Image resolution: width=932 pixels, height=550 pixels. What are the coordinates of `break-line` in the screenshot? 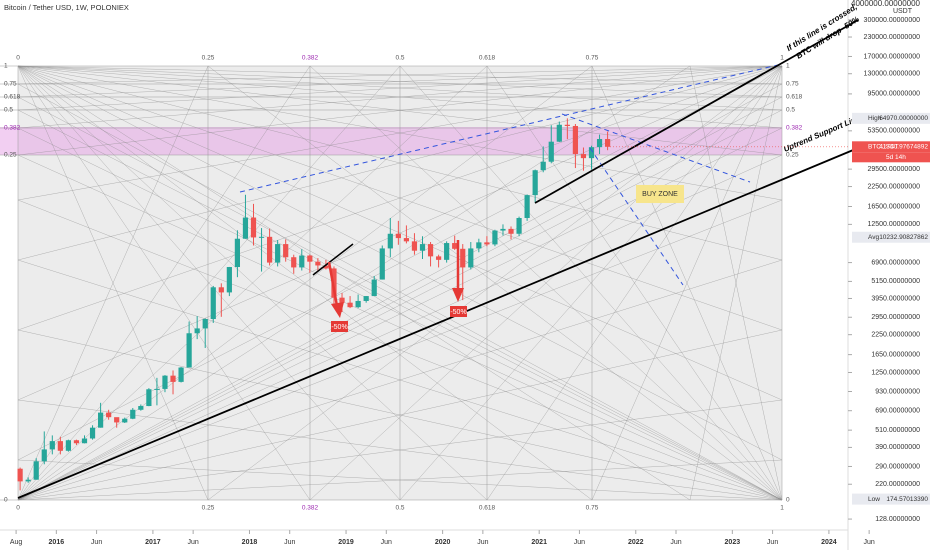 It's located at (333, 259).